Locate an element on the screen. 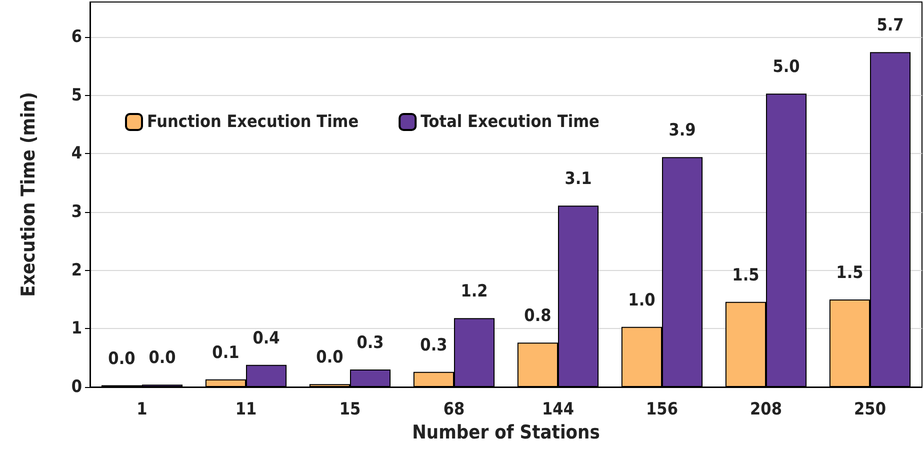  x-tick-label: 15 is located at coordinates (350, 410).